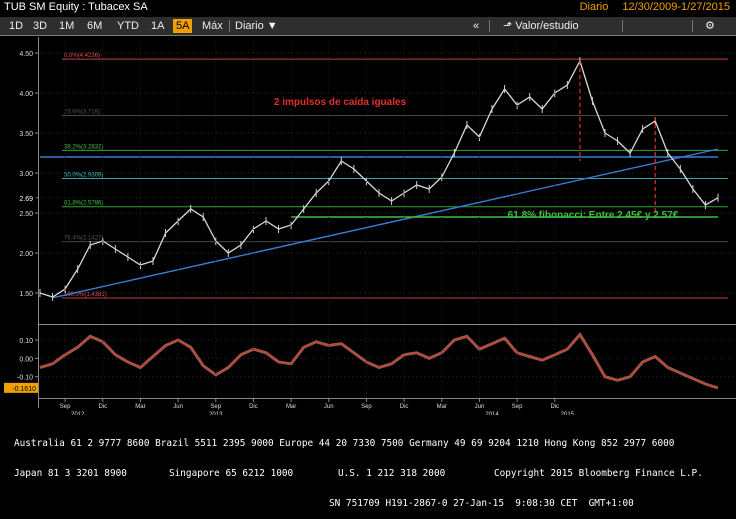 This screenshot has width=736, height=519. I want to click on osc-tick-label: 0.00, so click(26, 359).